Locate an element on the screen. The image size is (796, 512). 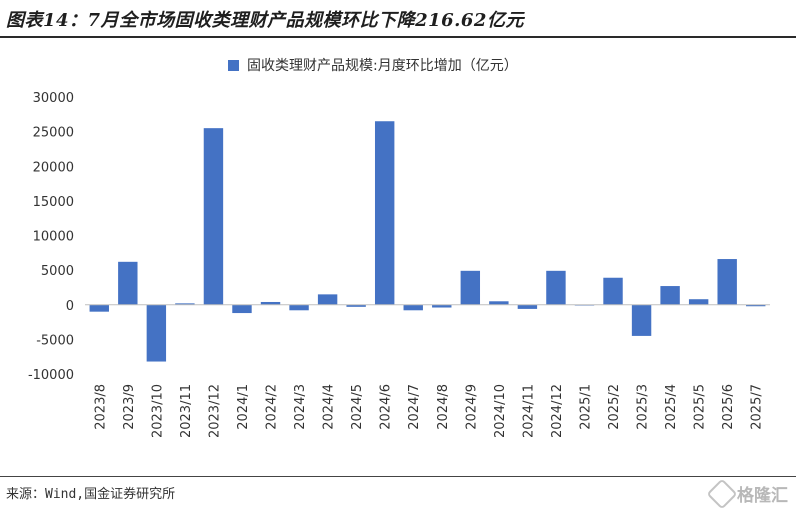
x-tick-label: 2025/1 is located at coordinates (585, 407).